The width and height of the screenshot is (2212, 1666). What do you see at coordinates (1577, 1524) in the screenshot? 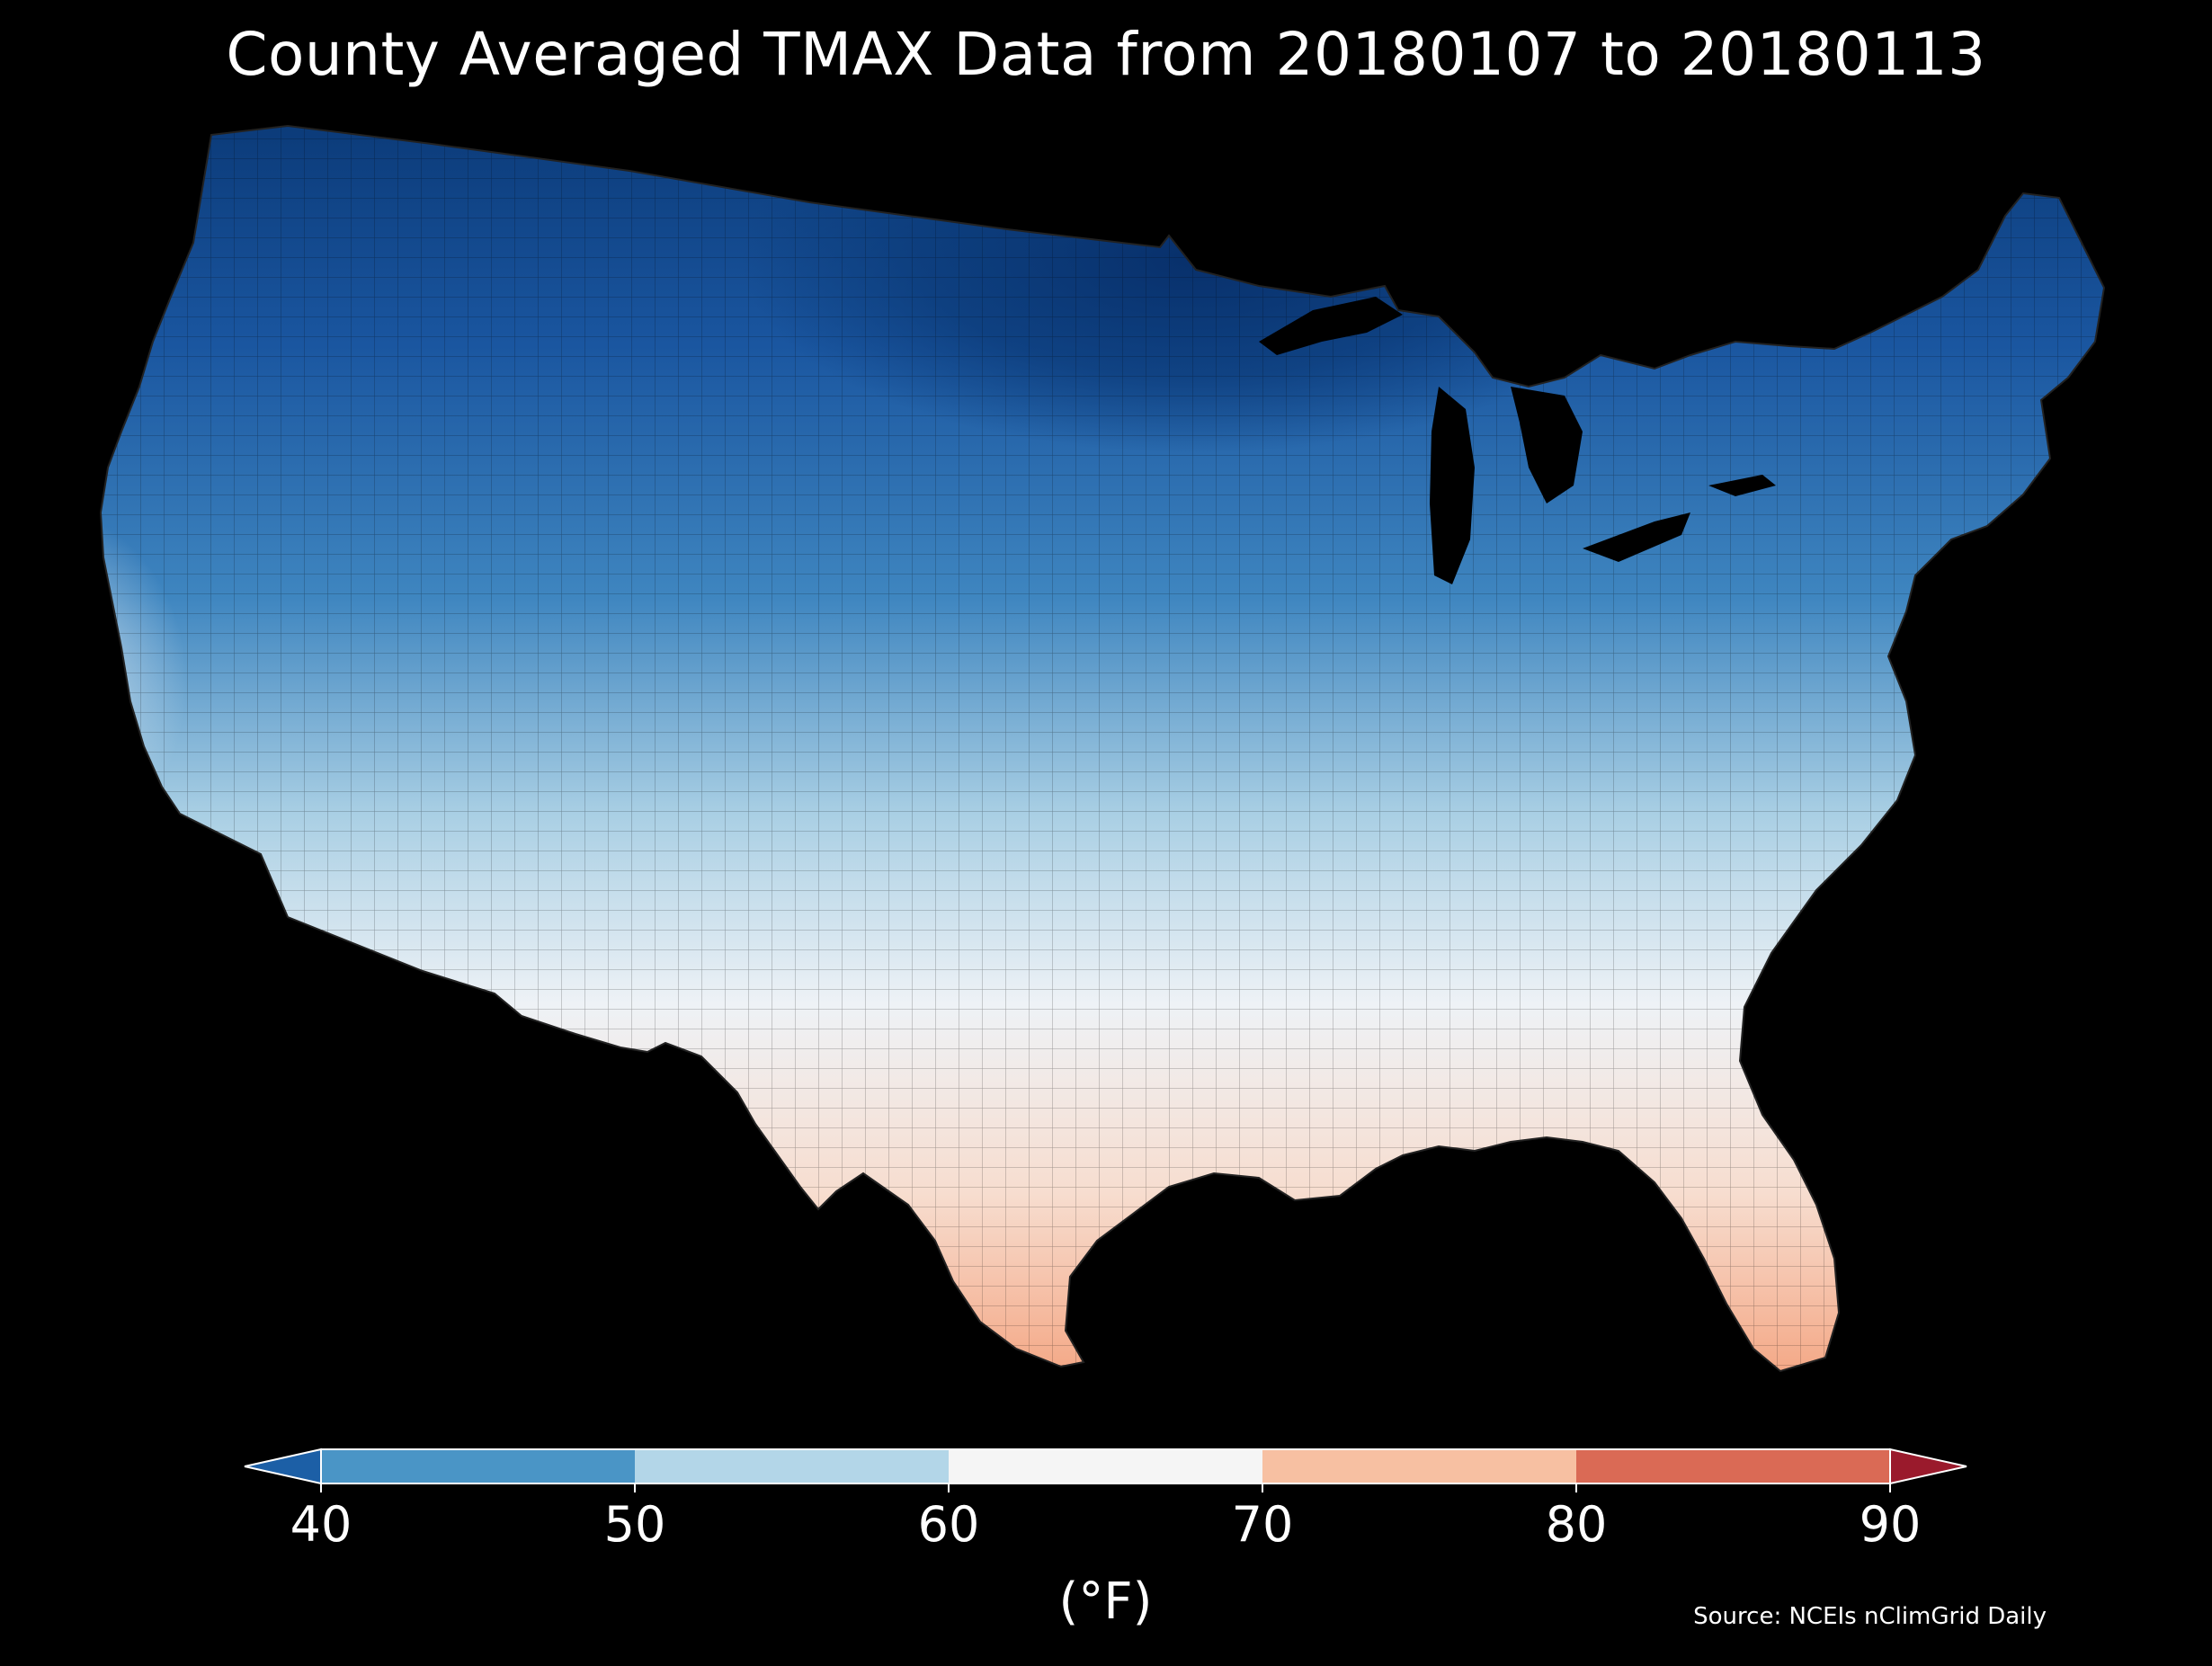
I see `colorbar-tick-label: 80` at bounding box center [1577, 1524].